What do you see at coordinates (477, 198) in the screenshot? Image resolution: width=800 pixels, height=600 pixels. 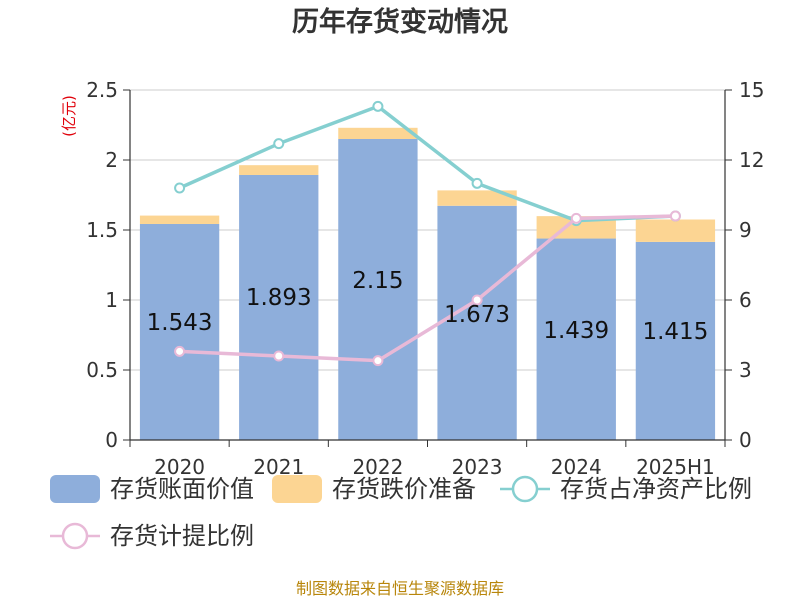 I see `bar-存货跌价准备-2023` at bounding box center [477, 198].